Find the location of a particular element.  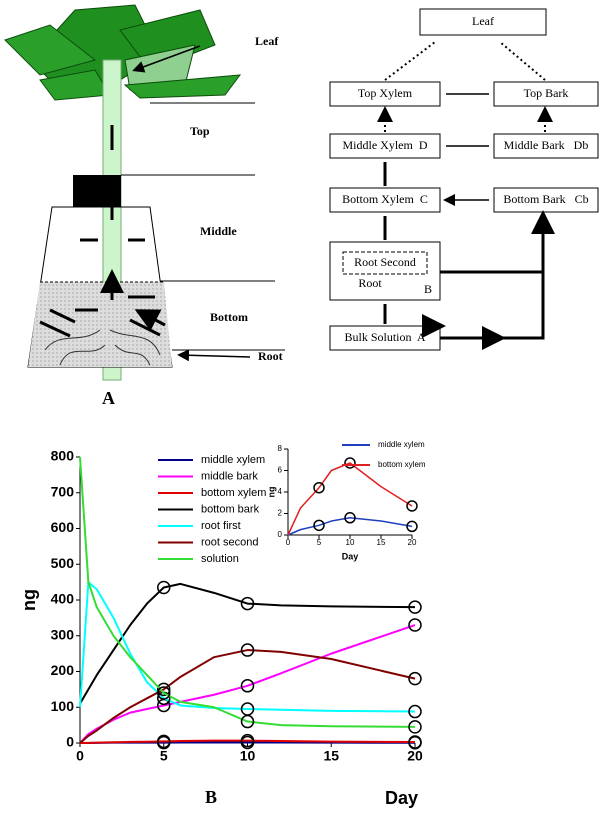

node-label: Middle Bark Db is located at coordinates (546, 145).